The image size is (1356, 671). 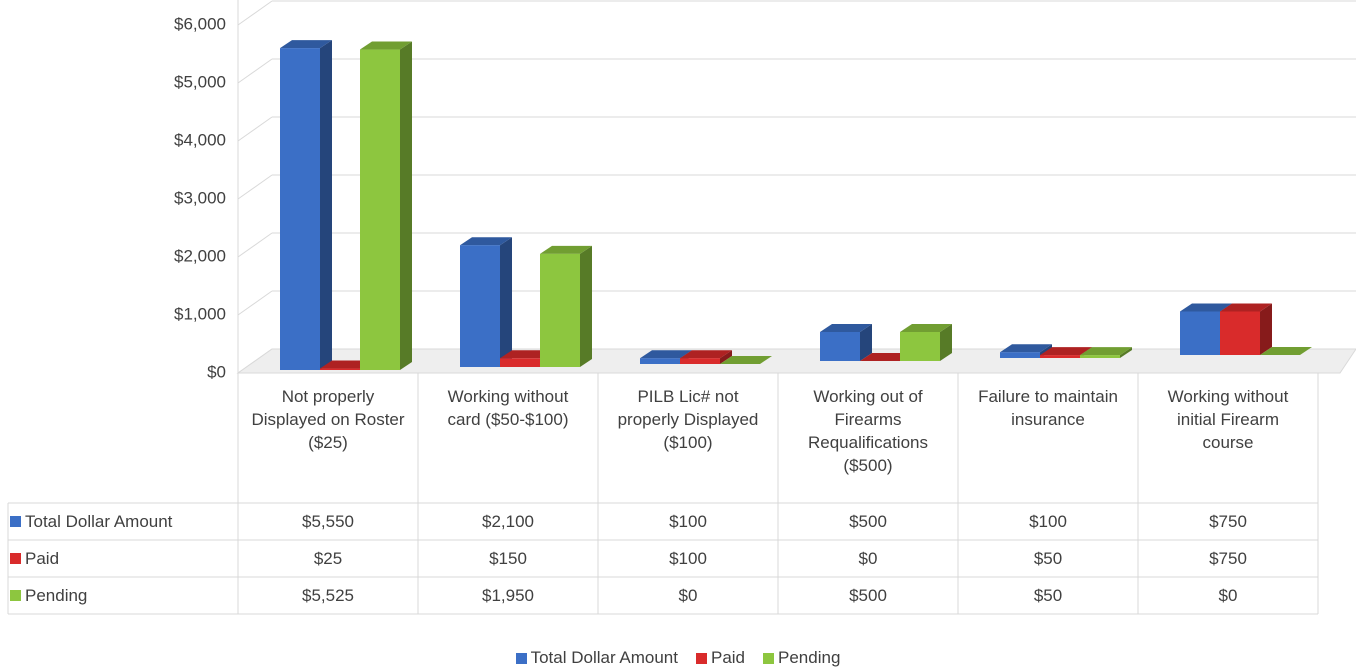 I want to click on y-tick-label: $0, so click(x=216, y=371).